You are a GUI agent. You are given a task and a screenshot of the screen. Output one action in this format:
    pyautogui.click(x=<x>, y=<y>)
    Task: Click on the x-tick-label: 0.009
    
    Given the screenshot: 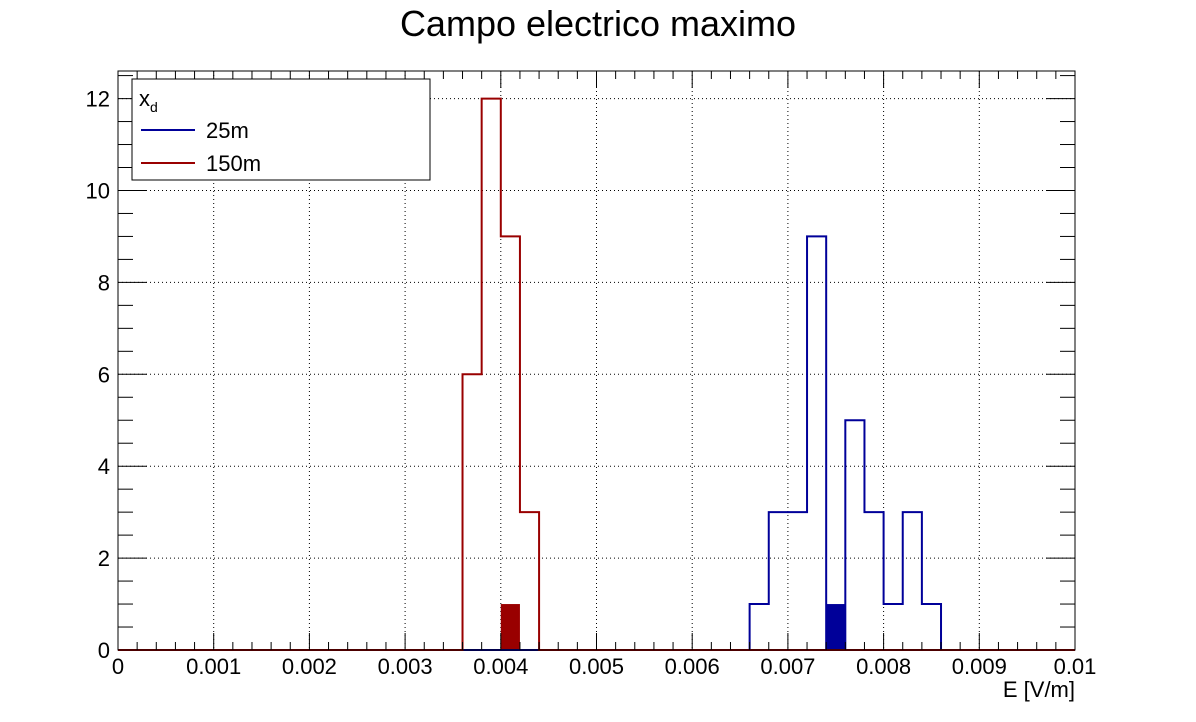 What is the action you would take?
    pyautogui.click(x=979, y=666)
    